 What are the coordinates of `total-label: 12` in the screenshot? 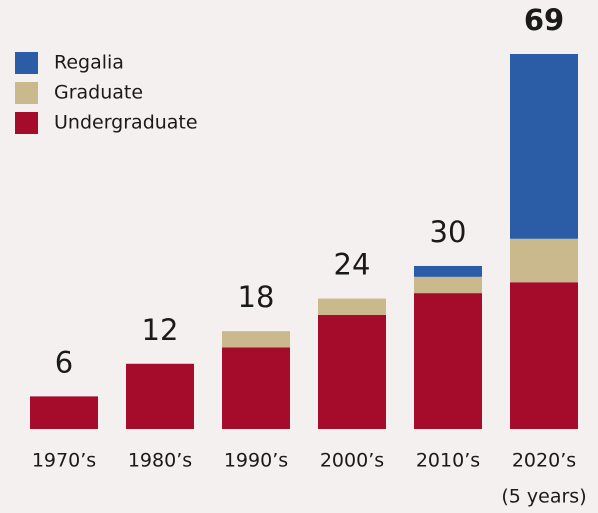 It's located at (160, 330).